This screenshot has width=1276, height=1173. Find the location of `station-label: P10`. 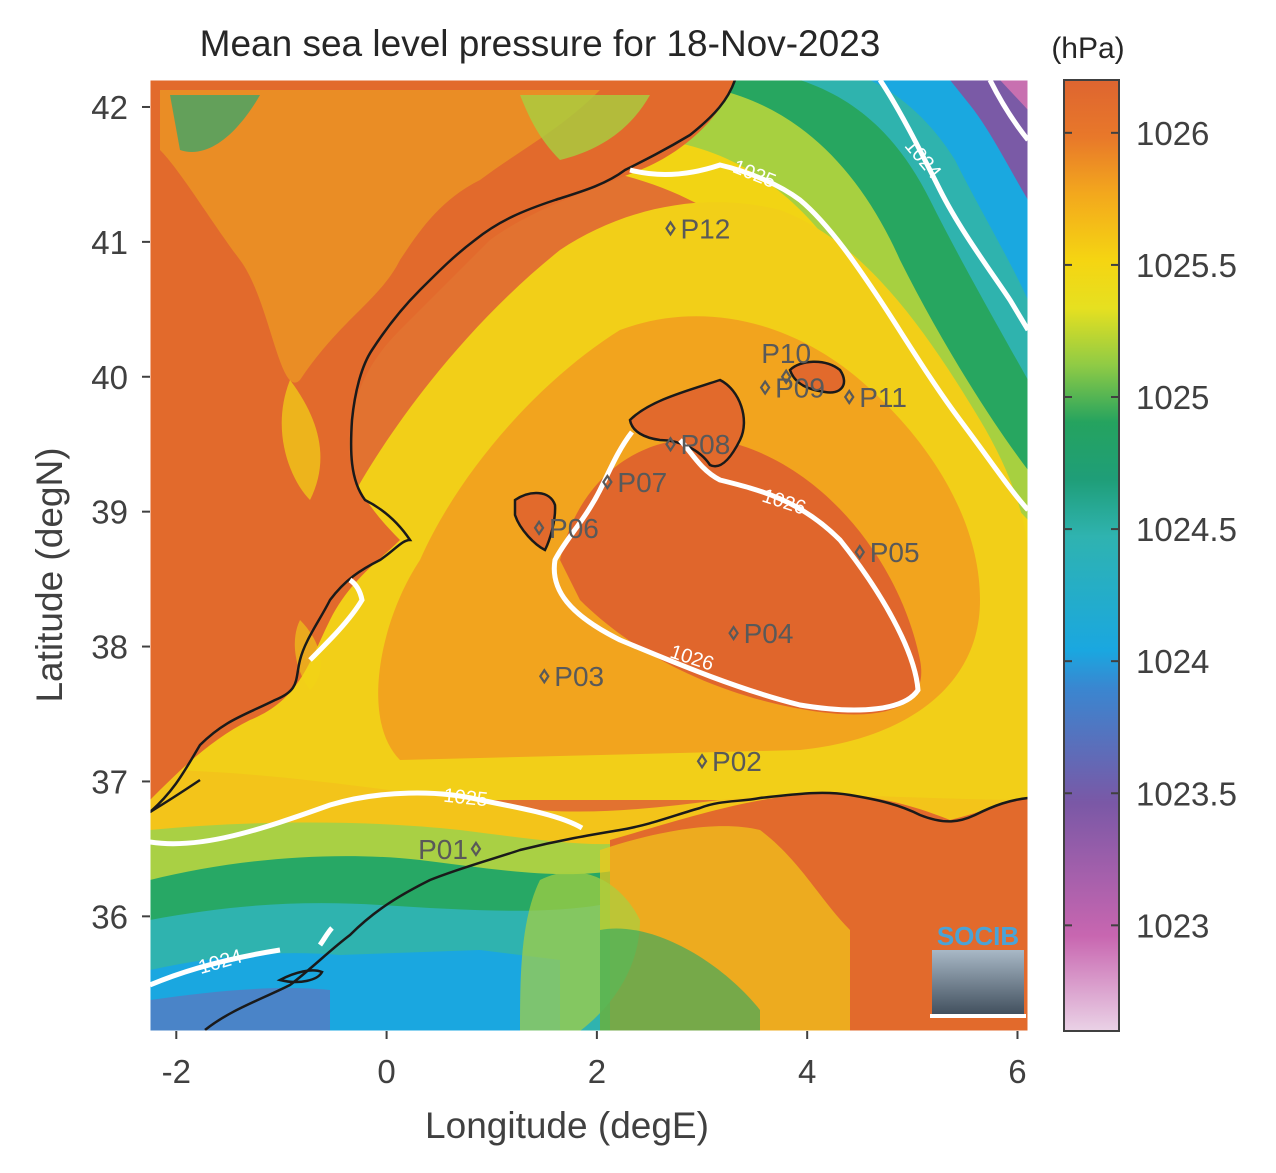

station-label: P10 is located at coordinates (786, 353).